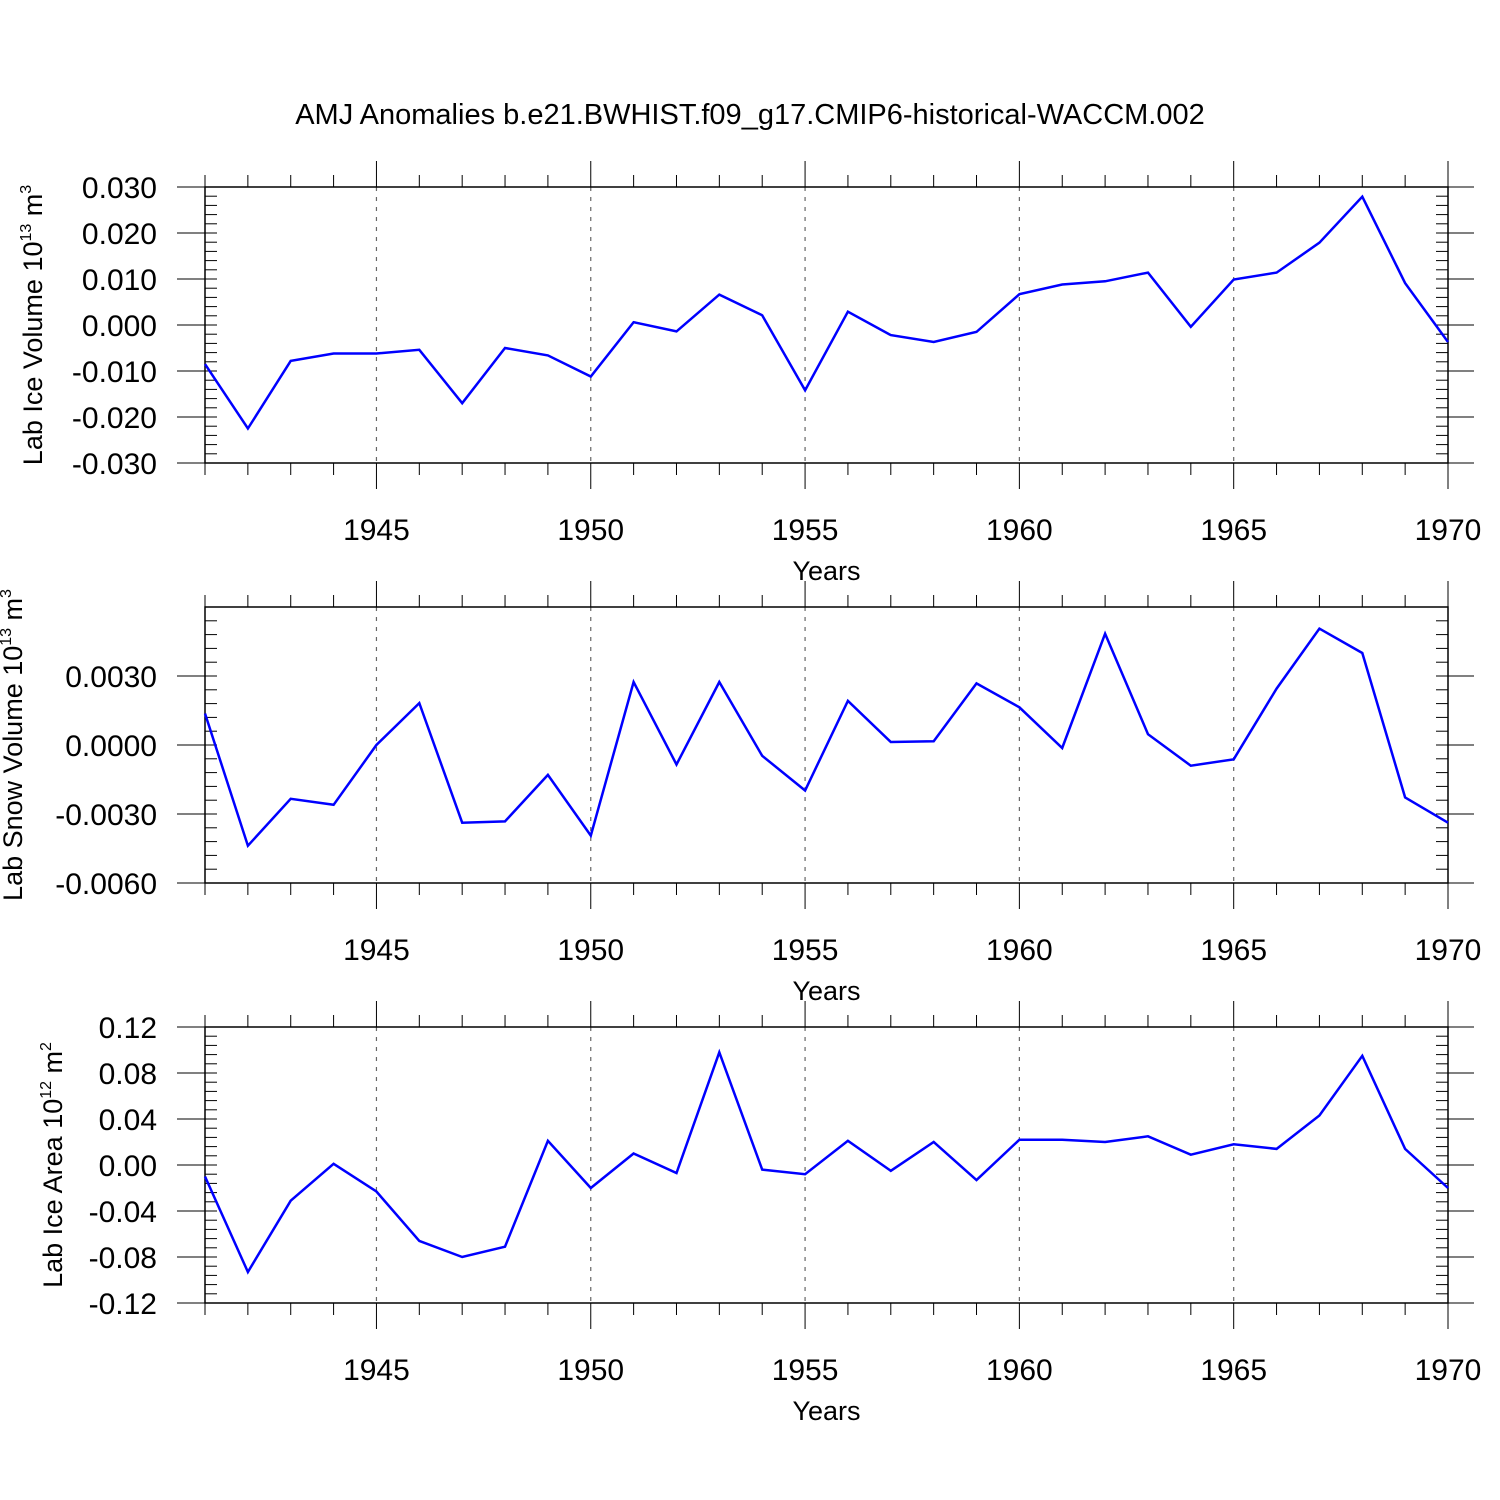 Image resolution: width=1500 pixels, height=1500 pixels. What do you see at coordinates (826, 1161) in the screenshot?
I see `series-line` at bounding box center [826, 1161].